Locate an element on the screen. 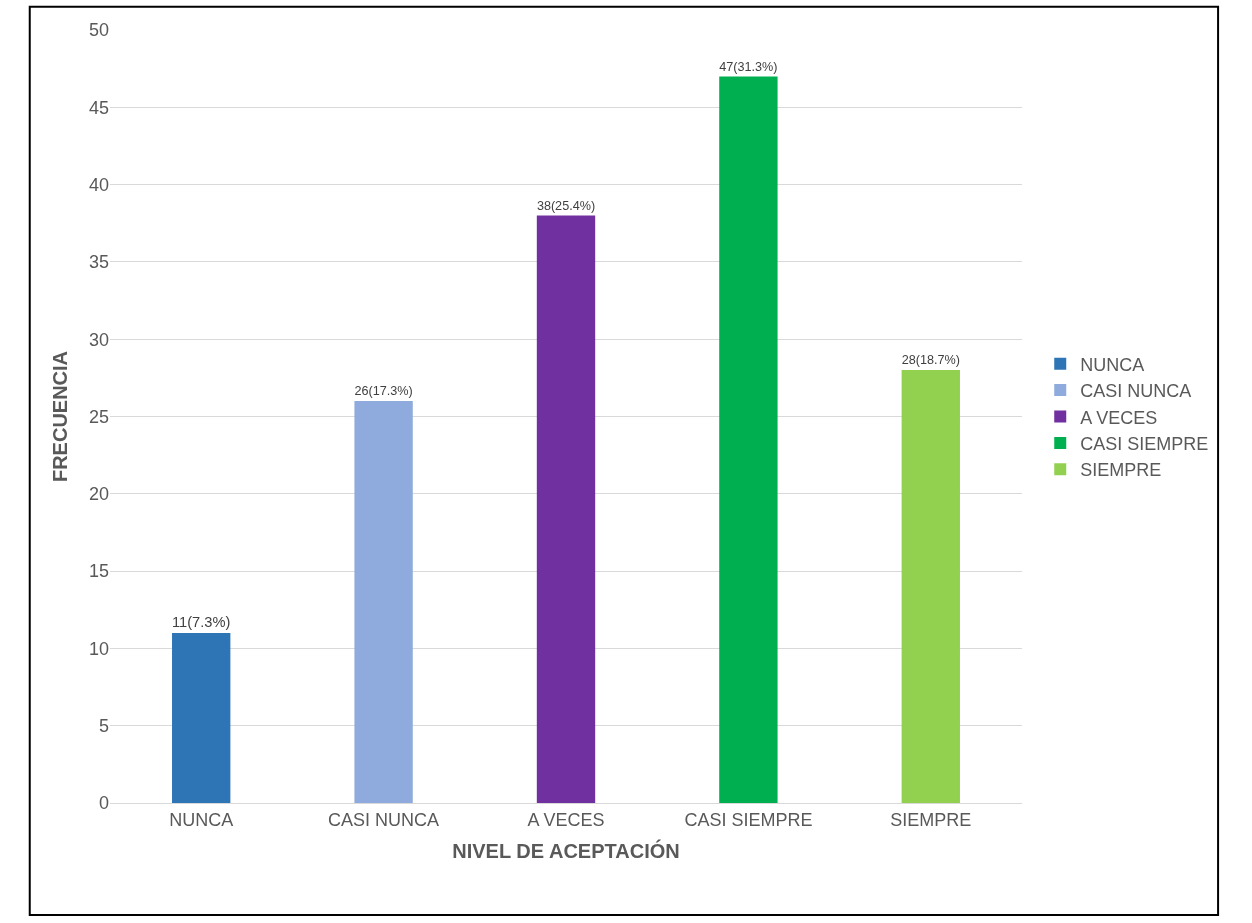  x-tick-label: CASI SIEMPRE is located at coordinates (748, 819).